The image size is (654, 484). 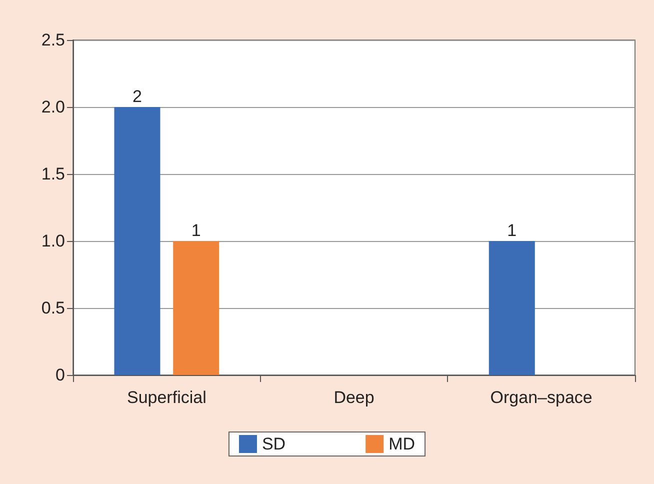 What do you see at coordinates (402, 444) in the screenshot?
I see `legend-label: MD` at bounding box center [402, 444].